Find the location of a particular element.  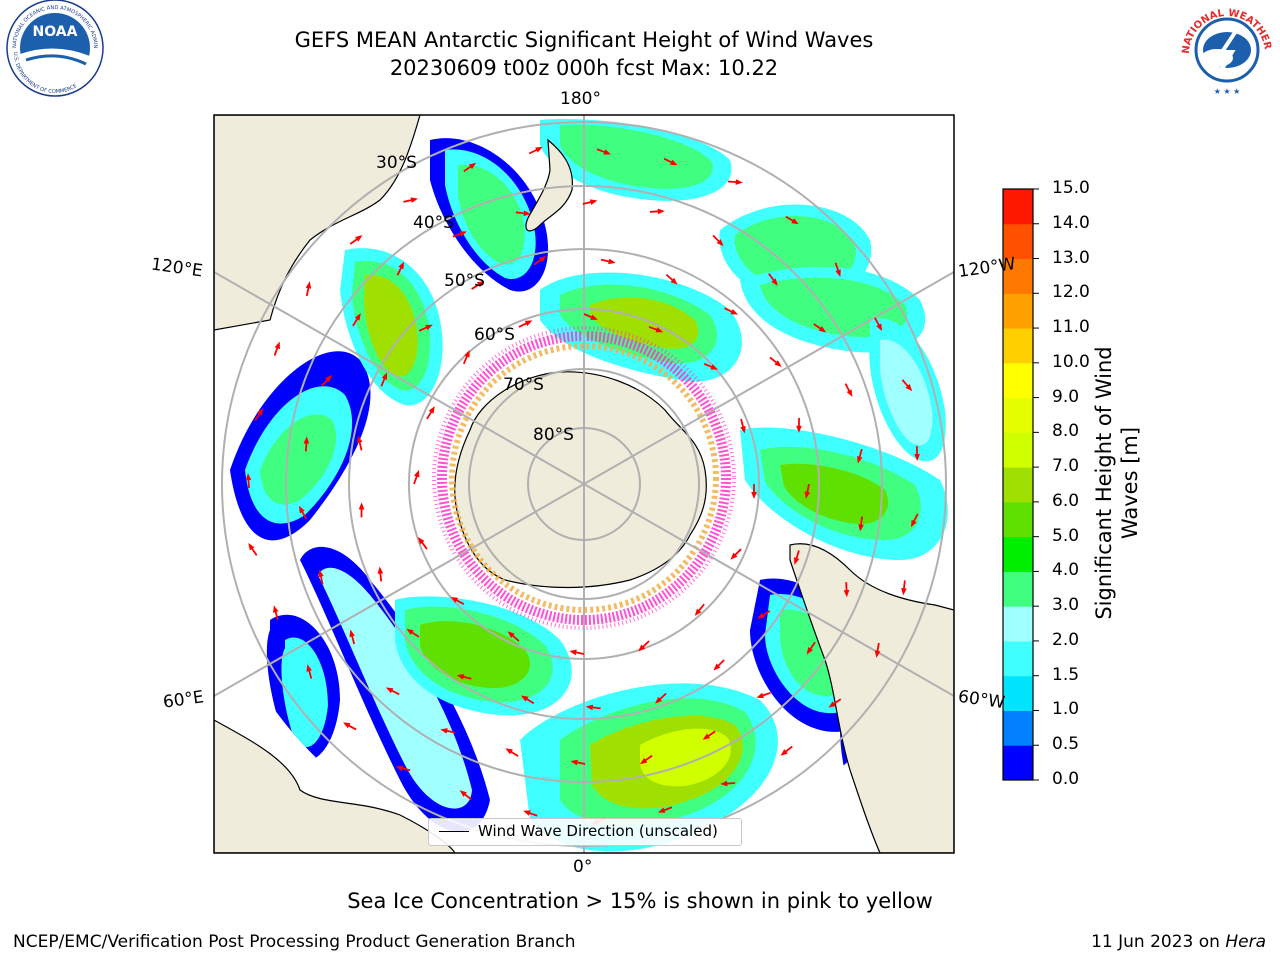

colorbar-tick-label: 0.0 is located at coordinates (1066, 779).